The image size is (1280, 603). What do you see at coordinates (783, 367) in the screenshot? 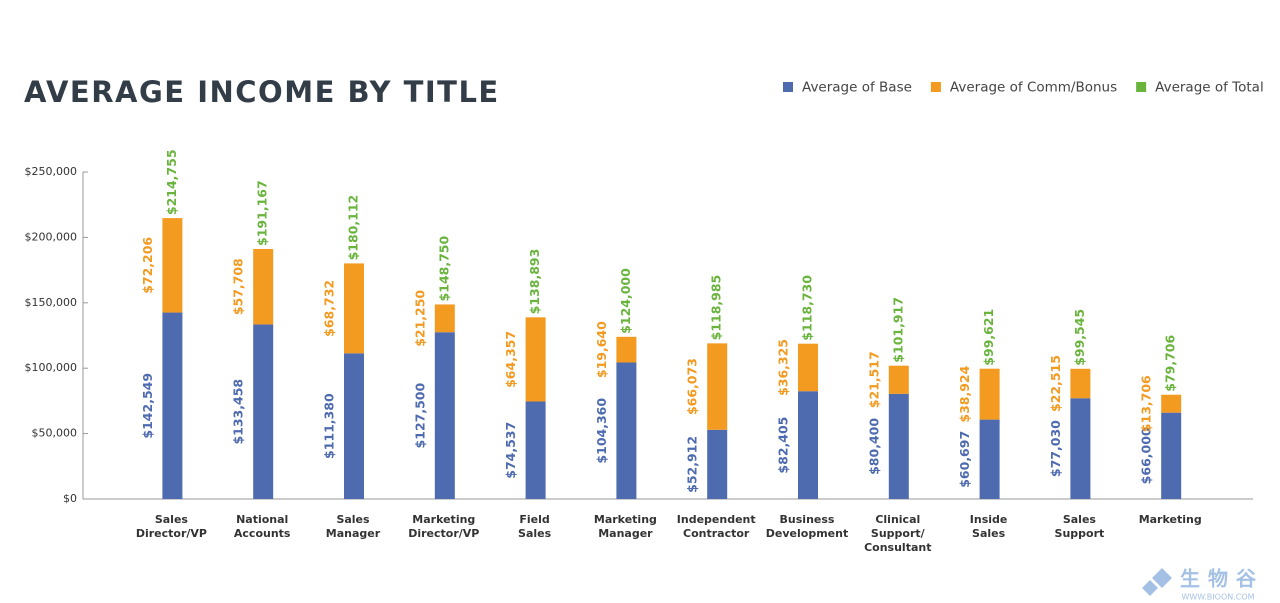
I see `value-label: $36,325` at bounding box center [783, 367].